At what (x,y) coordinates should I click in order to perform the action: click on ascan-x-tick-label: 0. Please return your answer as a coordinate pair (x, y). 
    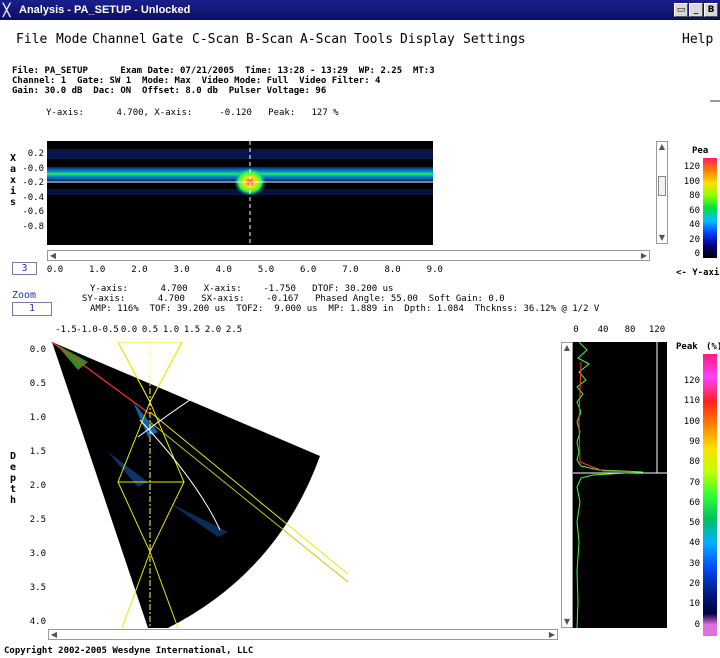
    Looking at the image, I should click on (576, 330).